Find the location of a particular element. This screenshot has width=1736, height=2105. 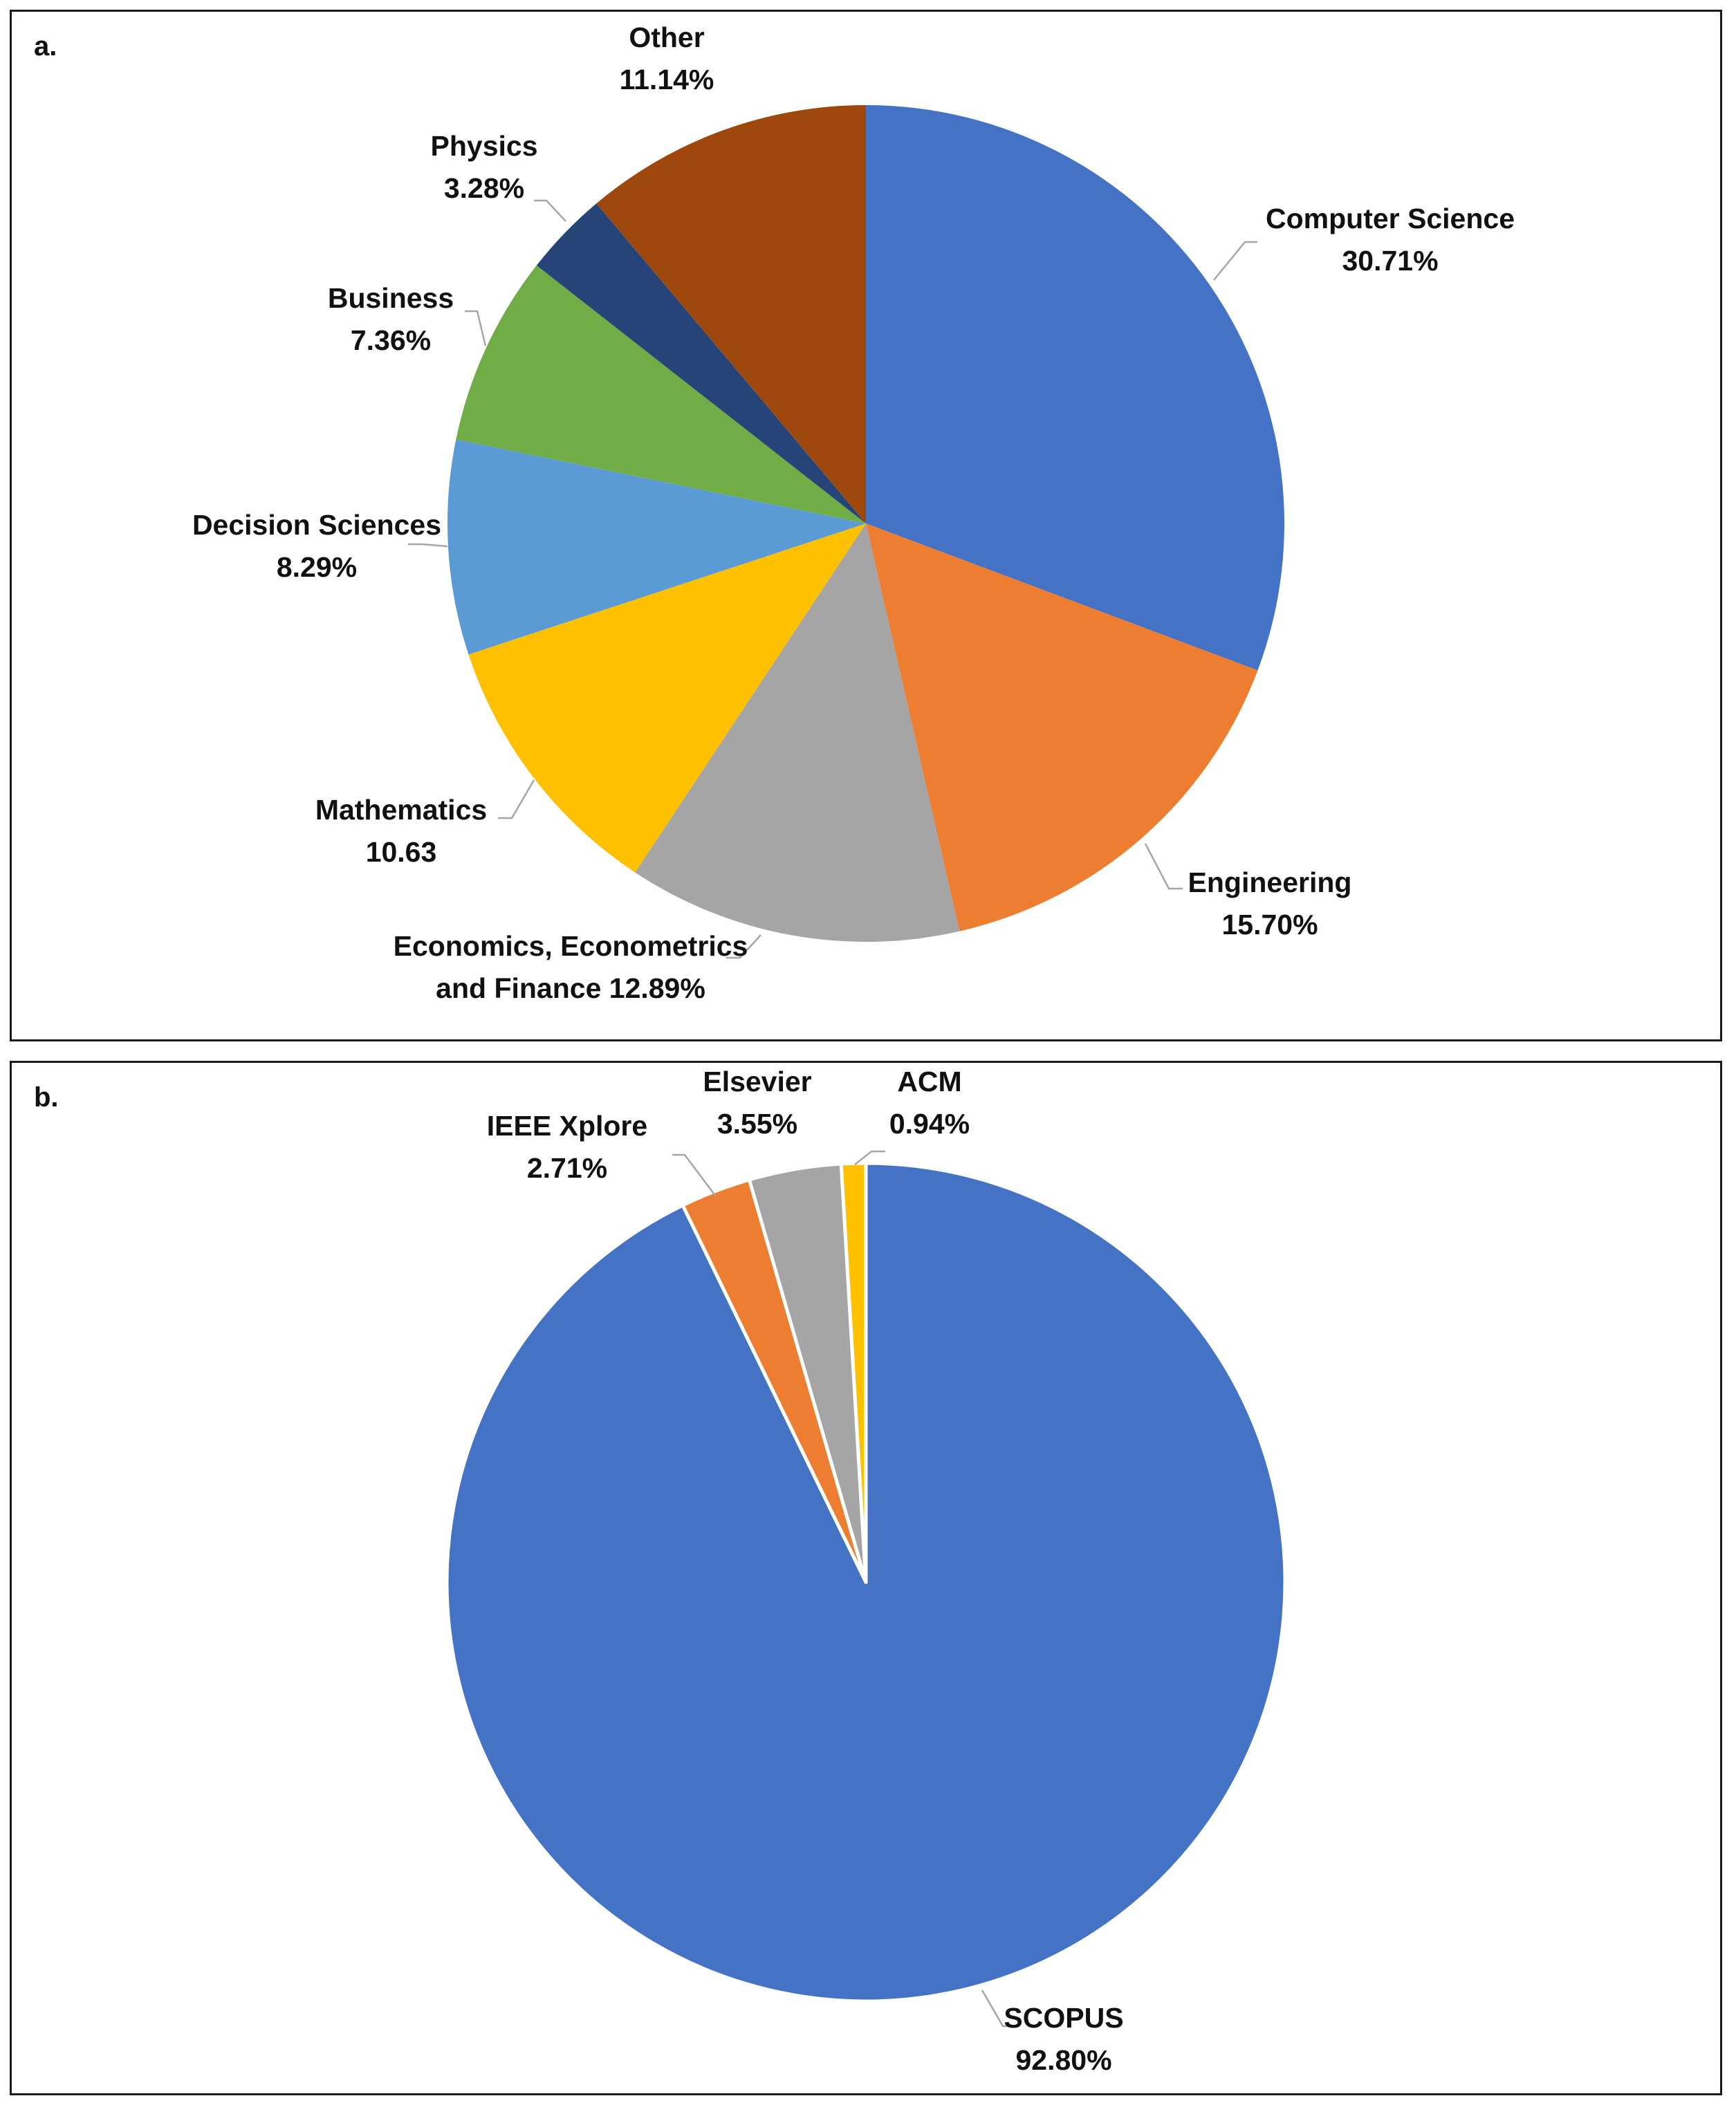

data-label-line: 0.94% is located at coordinates (929, 1124).